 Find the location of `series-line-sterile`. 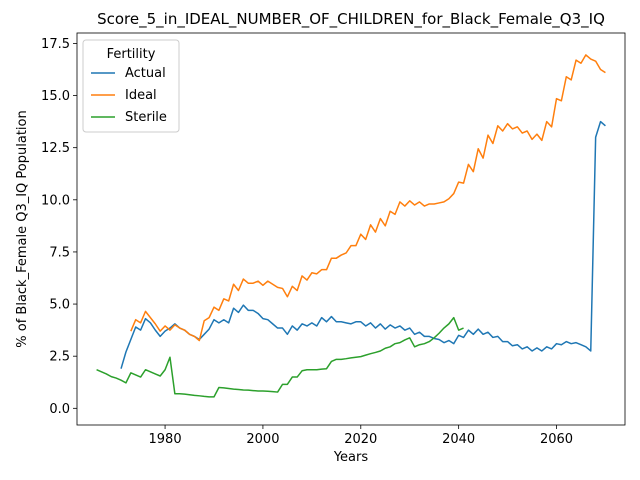

series-line-sterile is located at coordinates (280, 357).